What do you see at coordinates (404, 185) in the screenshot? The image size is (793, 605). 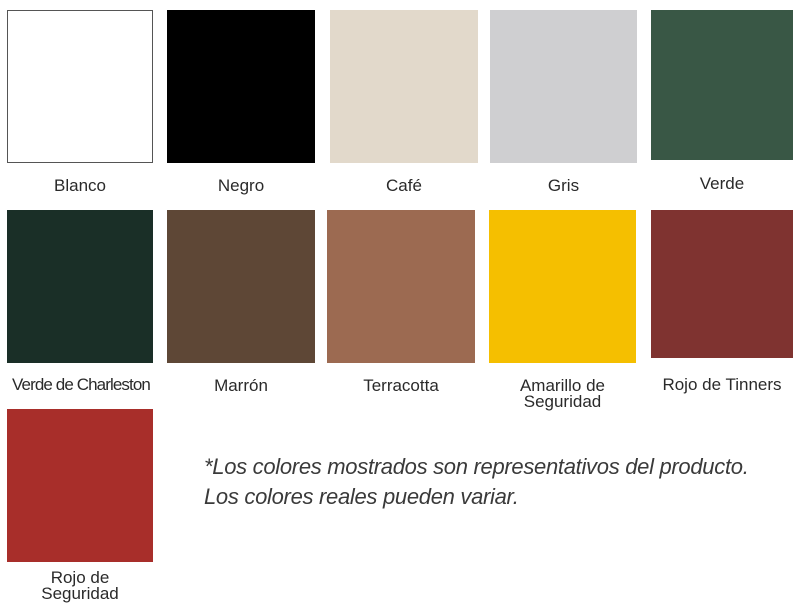 I see `label-cafe: Café` at bounding box center [404, 185].